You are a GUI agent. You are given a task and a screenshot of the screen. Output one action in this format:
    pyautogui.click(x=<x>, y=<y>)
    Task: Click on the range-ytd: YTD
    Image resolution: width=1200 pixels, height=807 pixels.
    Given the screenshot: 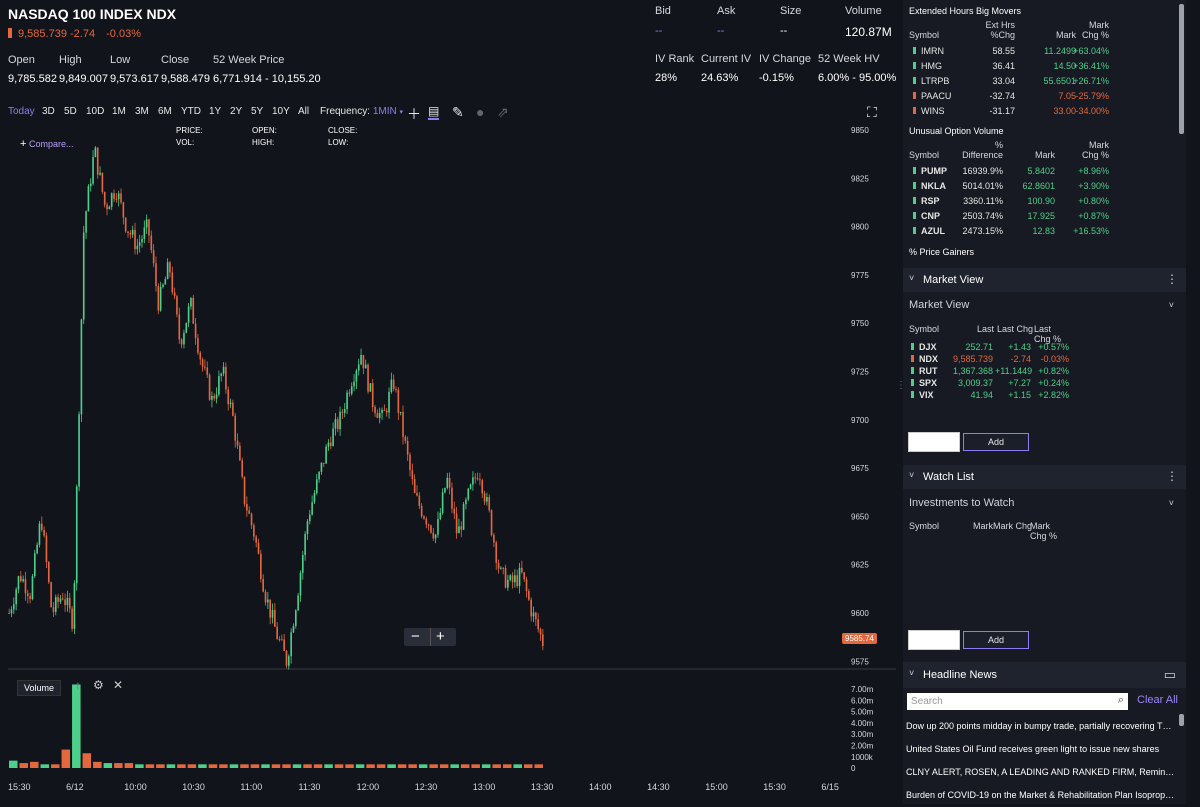 What is the action you would take?
    pyautogui.click(x=191, y=111)
    